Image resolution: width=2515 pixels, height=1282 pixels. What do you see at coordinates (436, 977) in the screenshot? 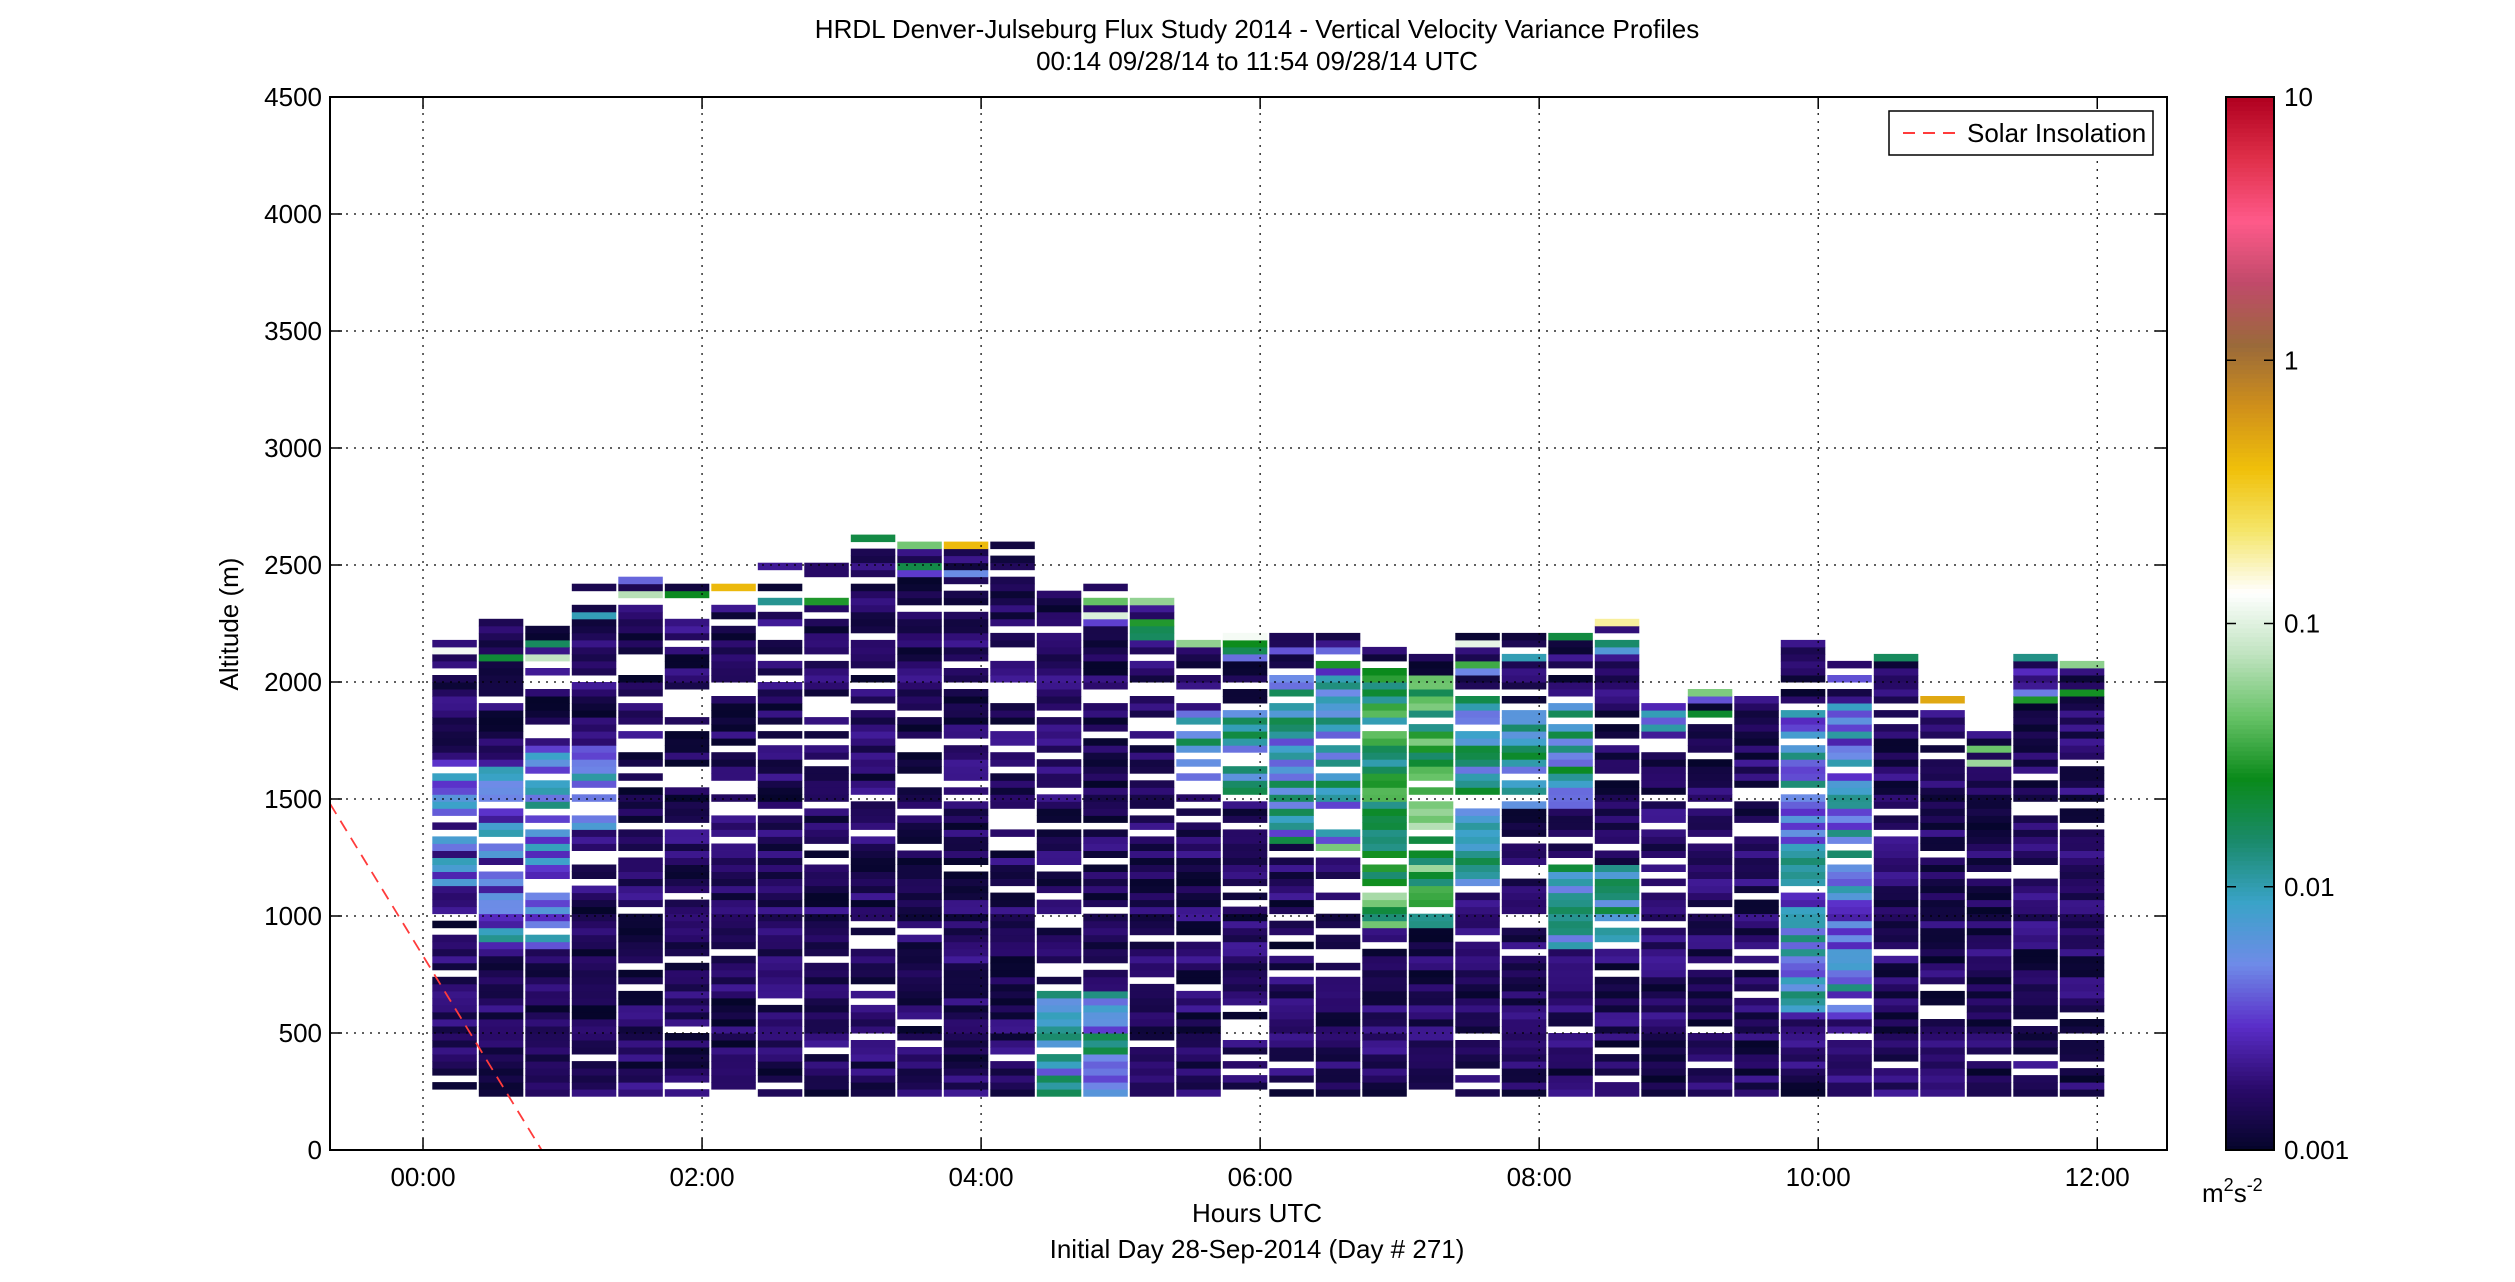
I see `solar-insolation-layer` at bounding box center [436, 977].